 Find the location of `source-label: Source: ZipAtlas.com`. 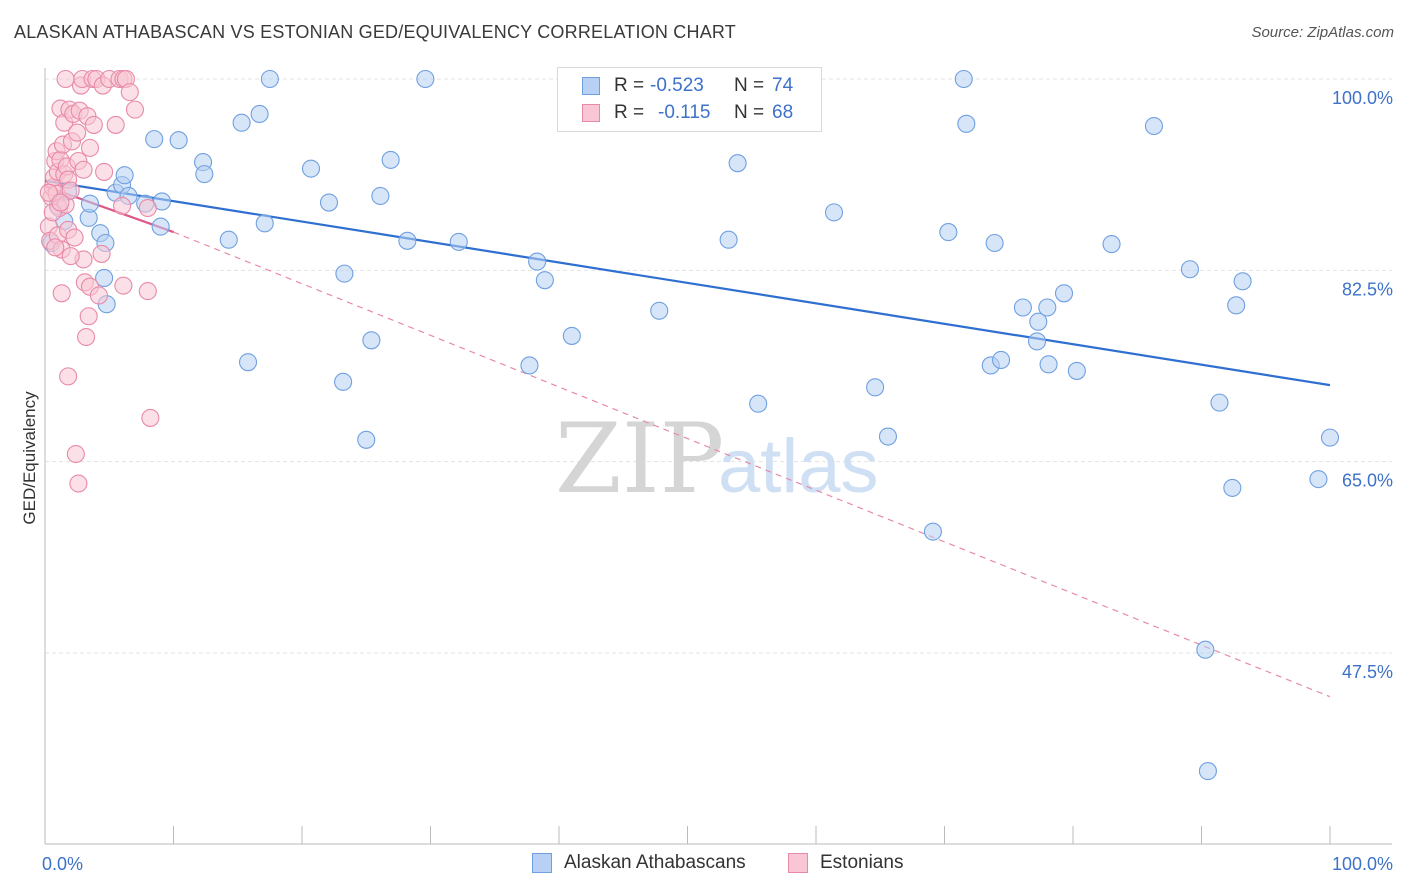

source-label: Source: ZipAtlas.com is located at coordinates (1322, 32).